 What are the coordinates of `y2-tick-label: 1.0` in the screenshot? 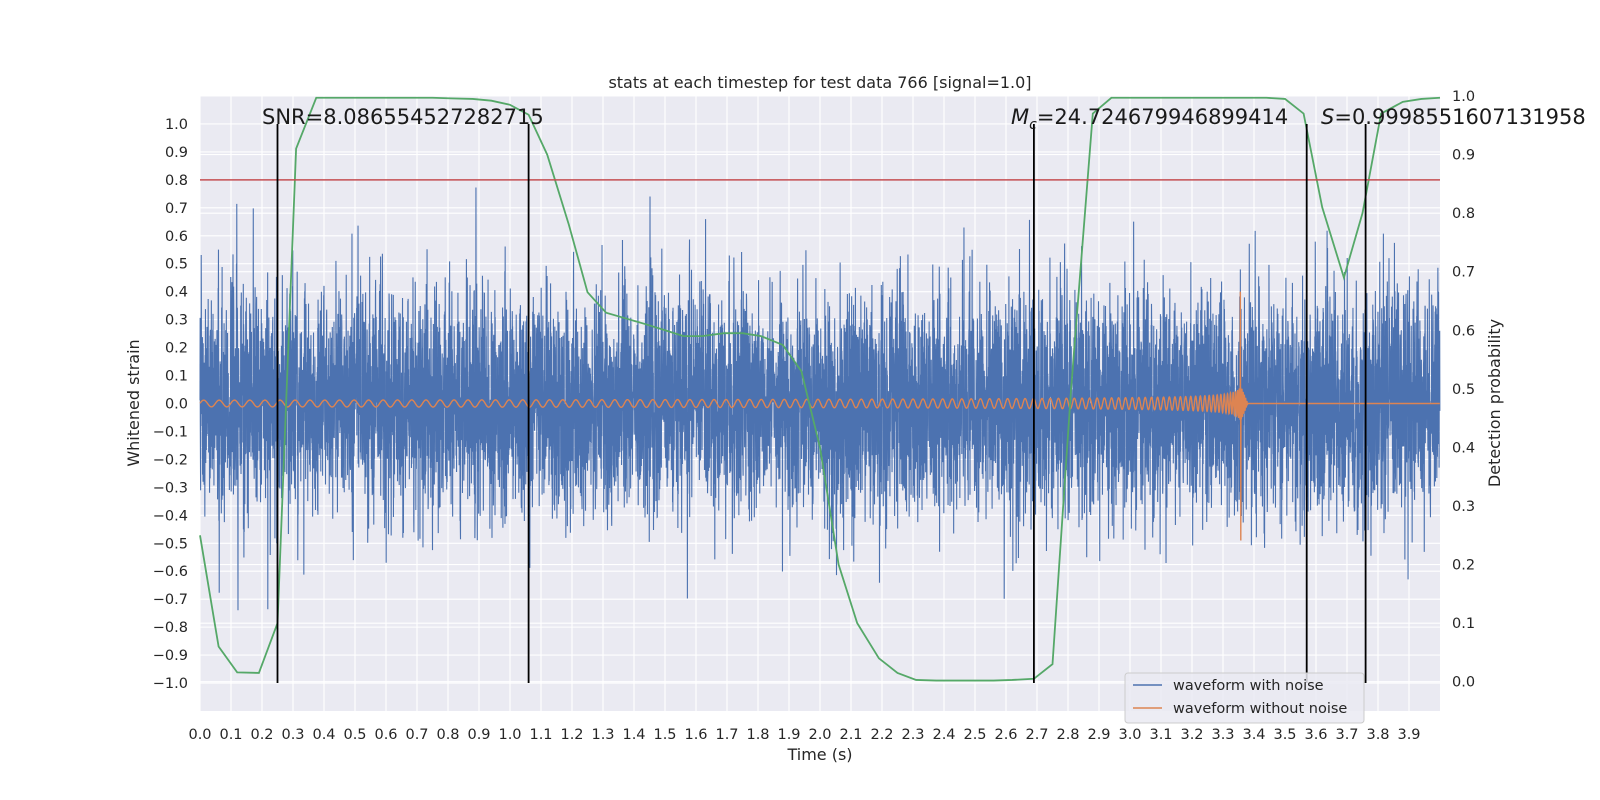 It's located at (1463, 97).